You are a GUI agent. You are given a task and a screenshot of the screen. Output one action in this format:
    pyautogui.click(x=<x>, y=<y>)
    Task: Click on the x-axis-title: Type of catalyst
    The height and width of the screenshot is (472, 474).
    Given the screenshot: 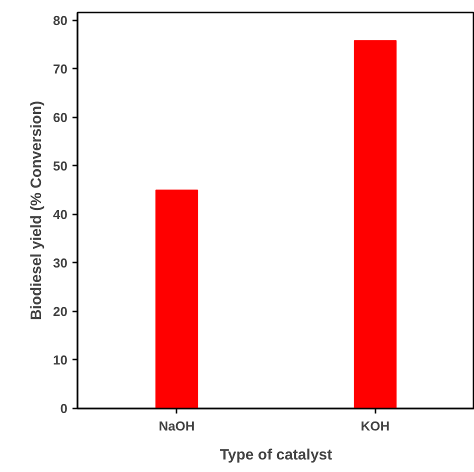 What is the action you would take?
    pyautogui.click(x=276, y=455)
    